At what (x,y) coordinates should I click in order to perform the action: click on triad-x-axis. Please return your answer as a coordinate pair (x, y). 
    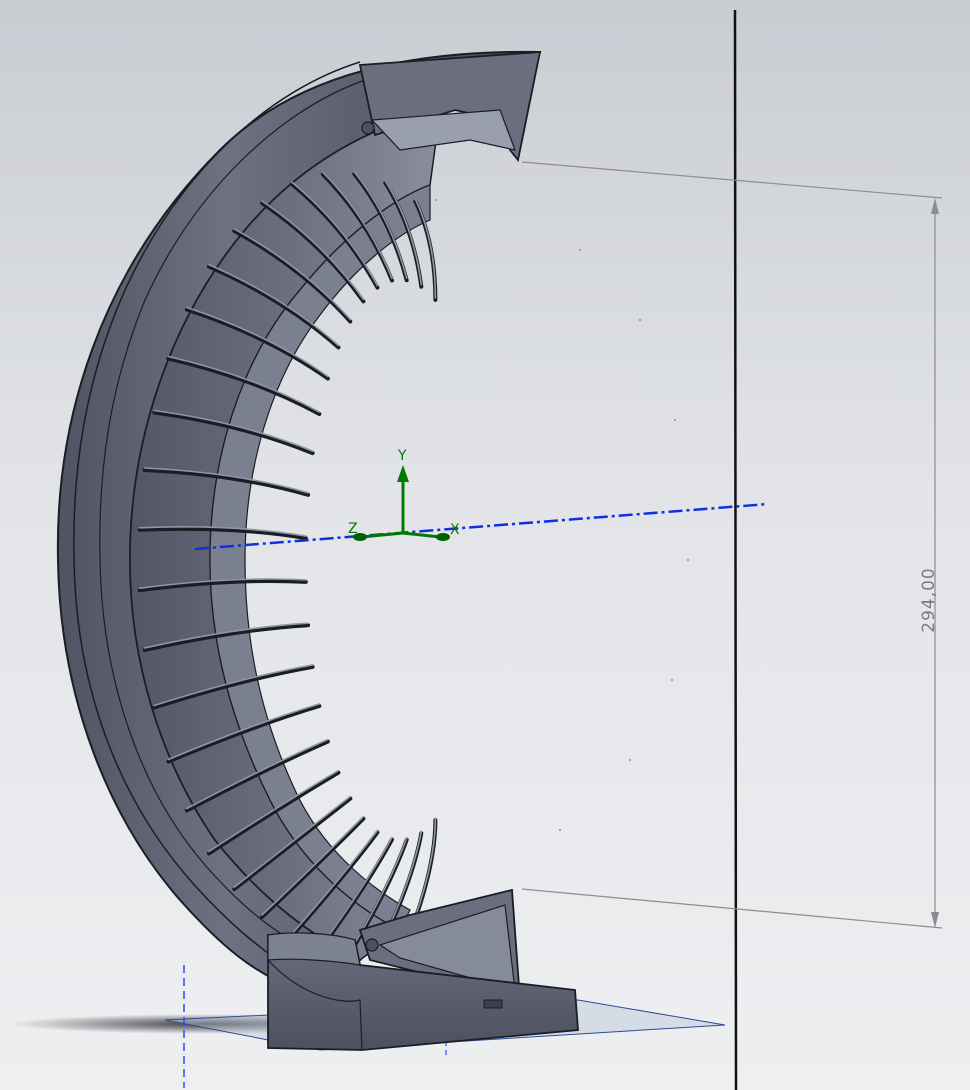
    Looking at the image, I should click on (421, 535).